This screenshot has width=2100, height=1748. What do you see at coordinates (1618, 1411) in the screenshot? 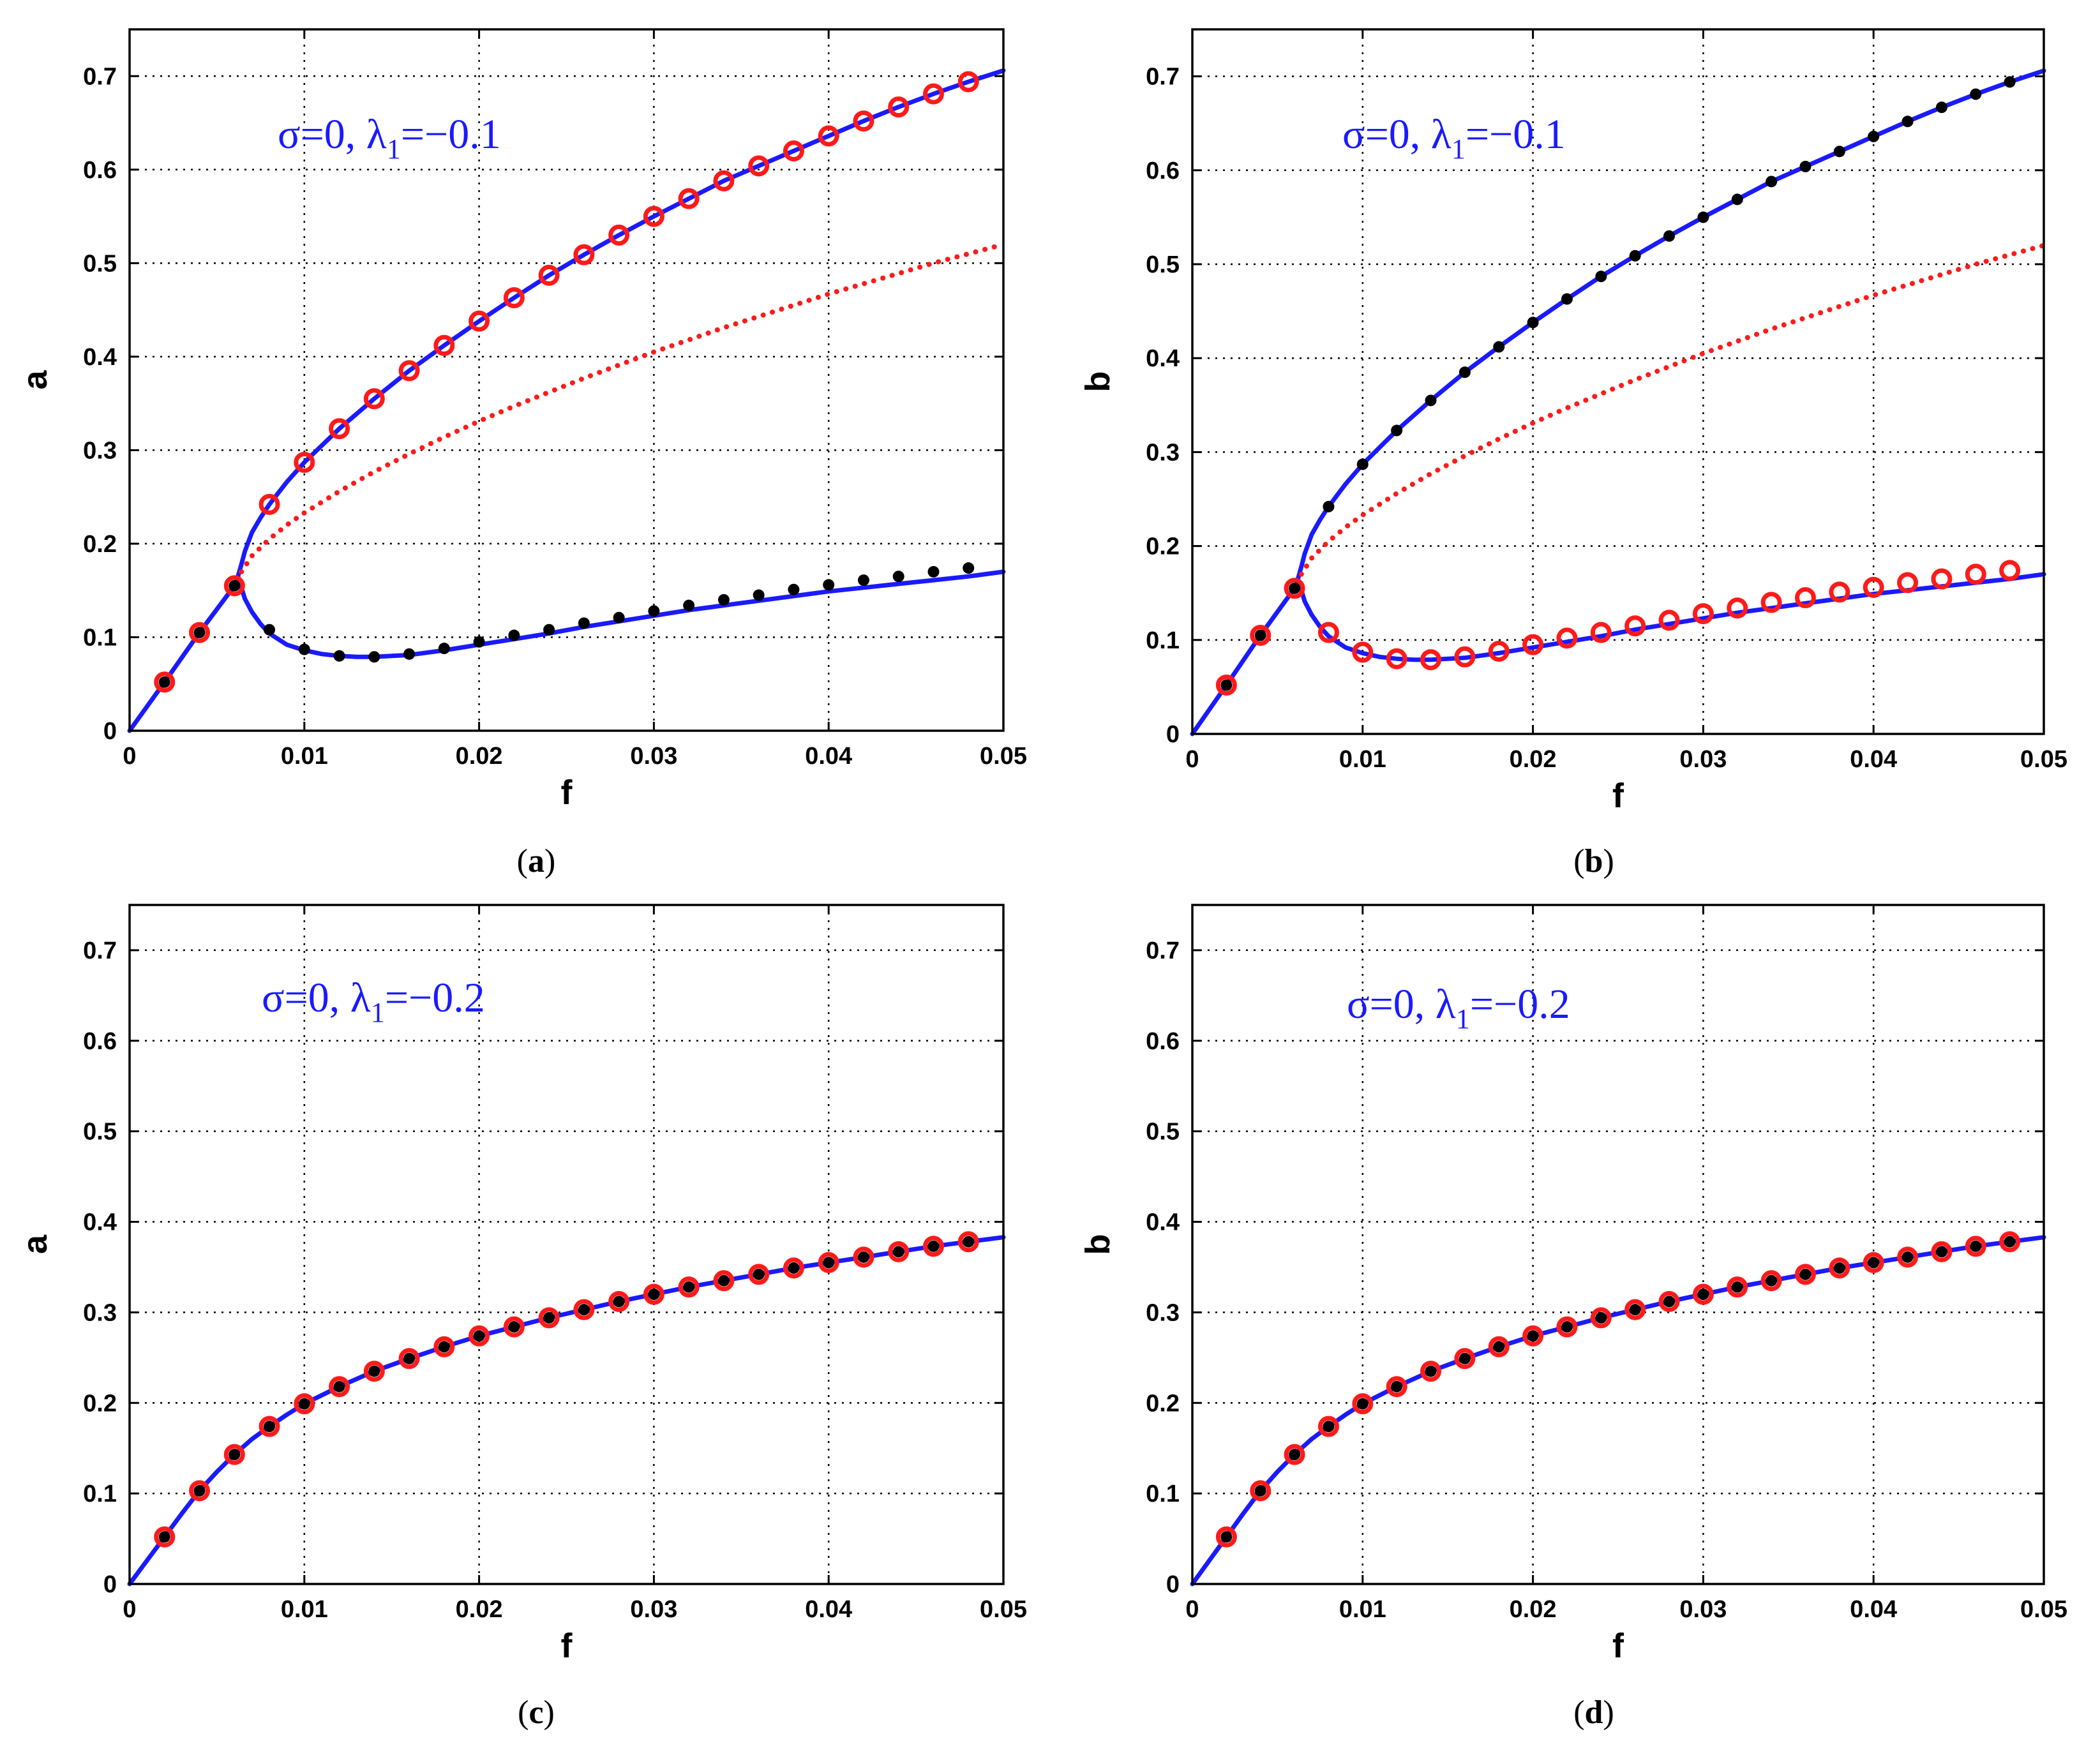
I see `series-line` at bounding box center [1618, 1411].